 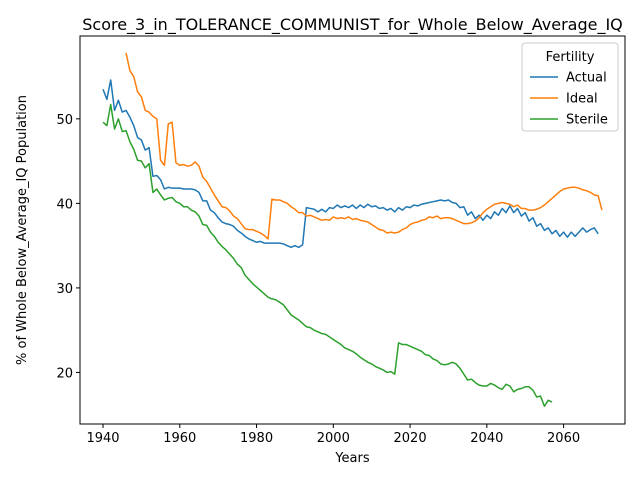 What do you see at coordinates (256, 438) in the screenshot?
I see `x-tick-label: 1980` at bounding box center [256, 438].